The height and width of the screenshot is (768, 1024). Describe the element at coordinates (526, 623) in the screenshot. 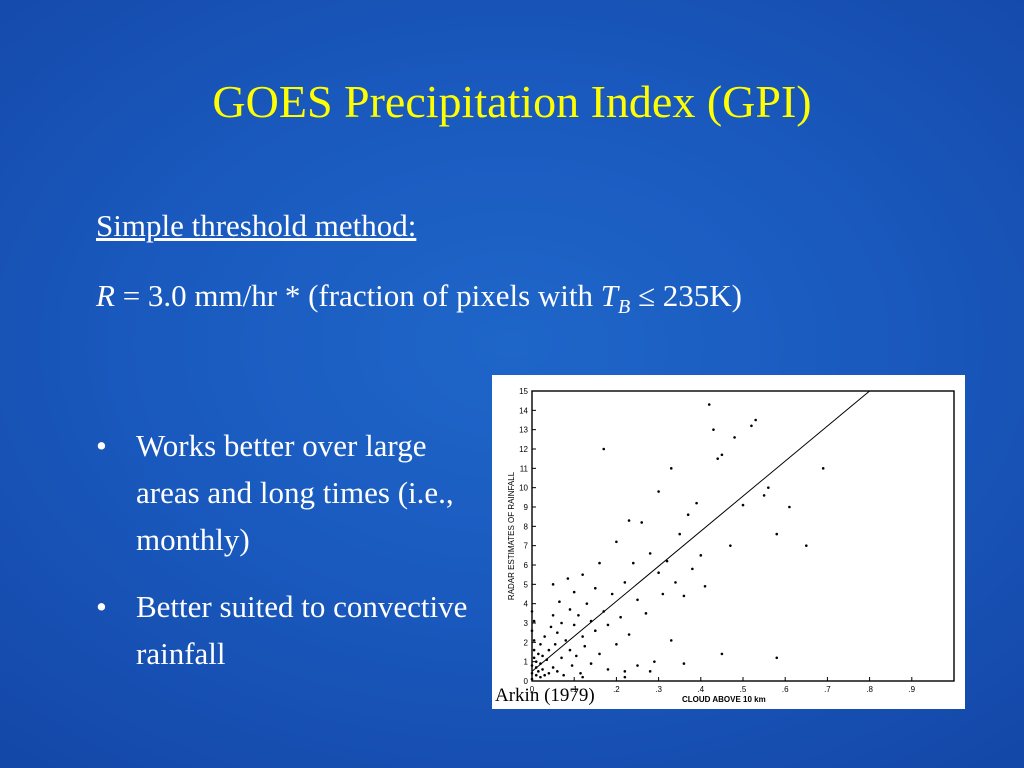

I see `y-tick-label: 3` at that location.